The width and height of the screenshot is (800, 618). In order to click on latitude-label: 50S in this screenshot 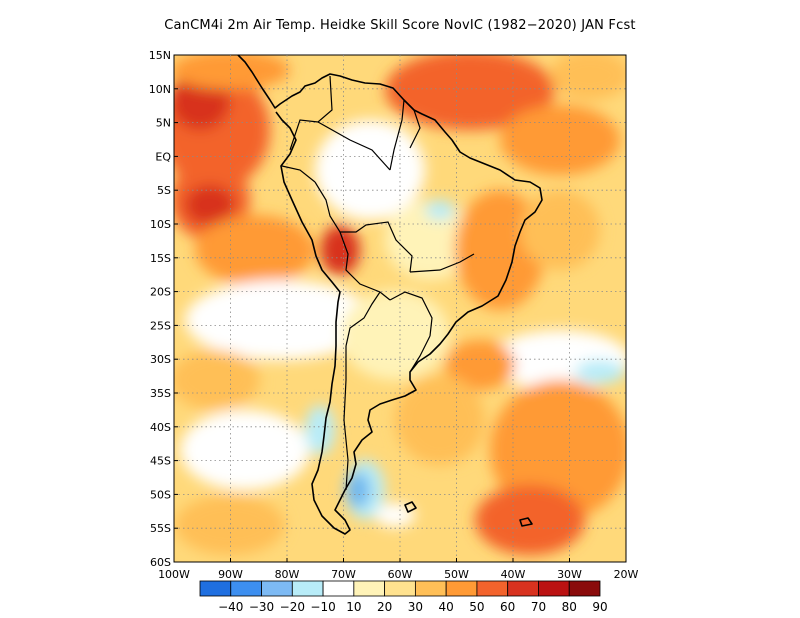, I will do `click(160, 494)`.